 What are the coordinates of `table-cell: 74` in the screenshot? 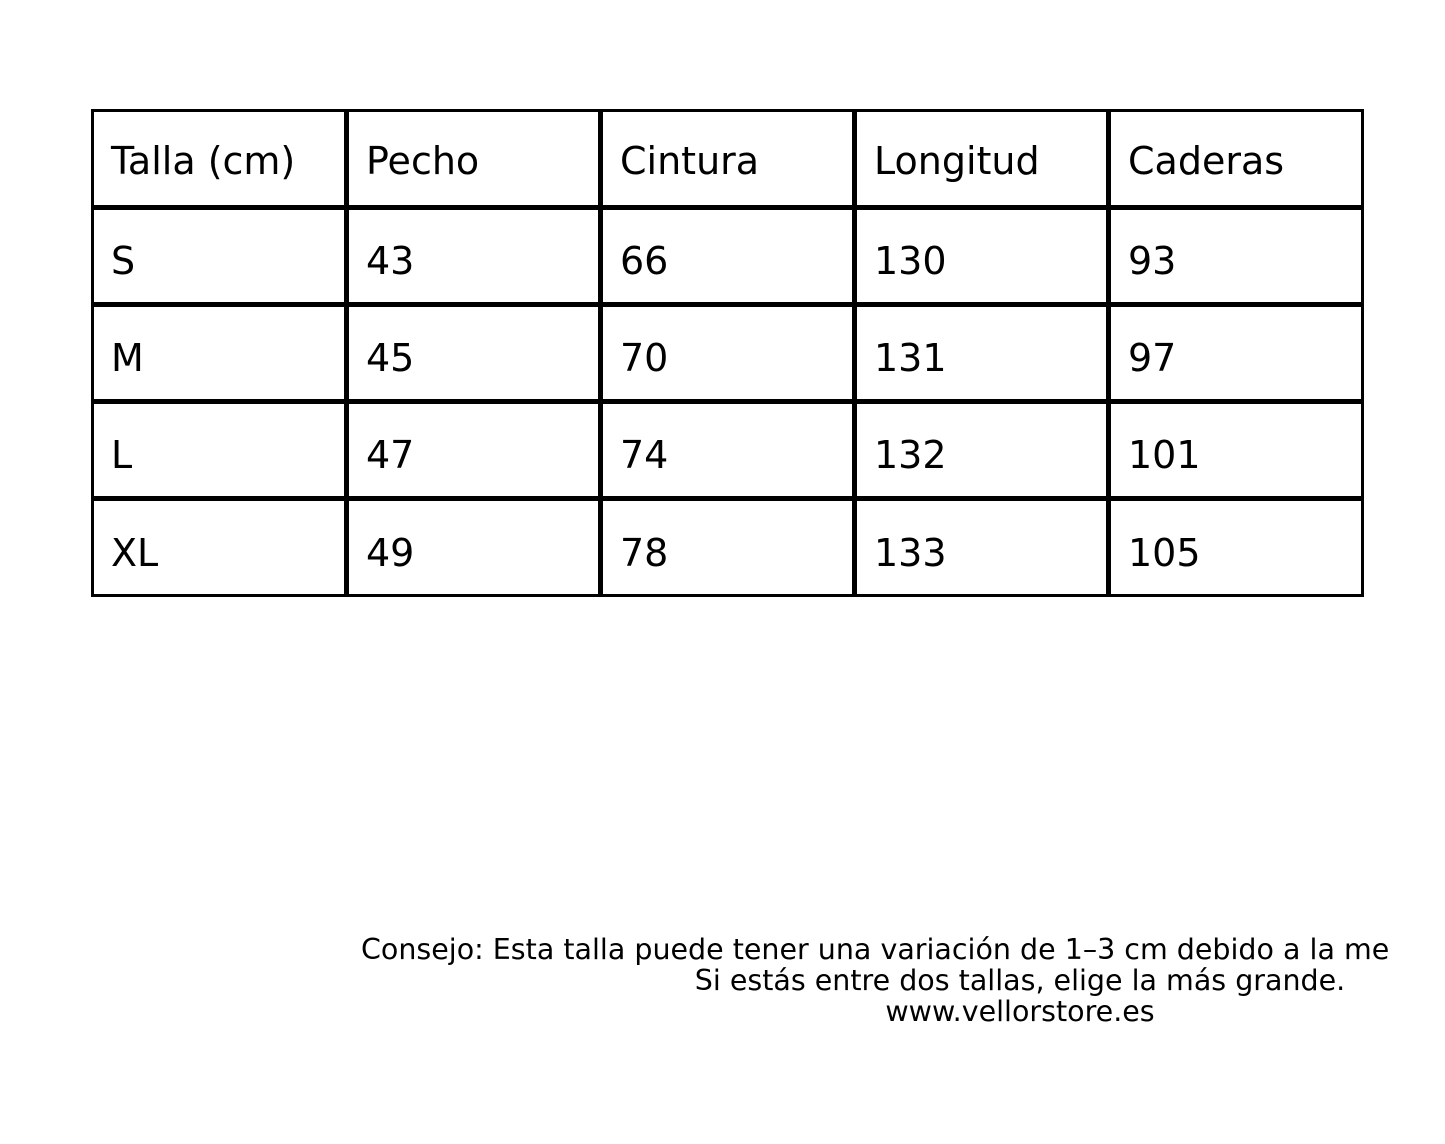 It's located at (727, 450).